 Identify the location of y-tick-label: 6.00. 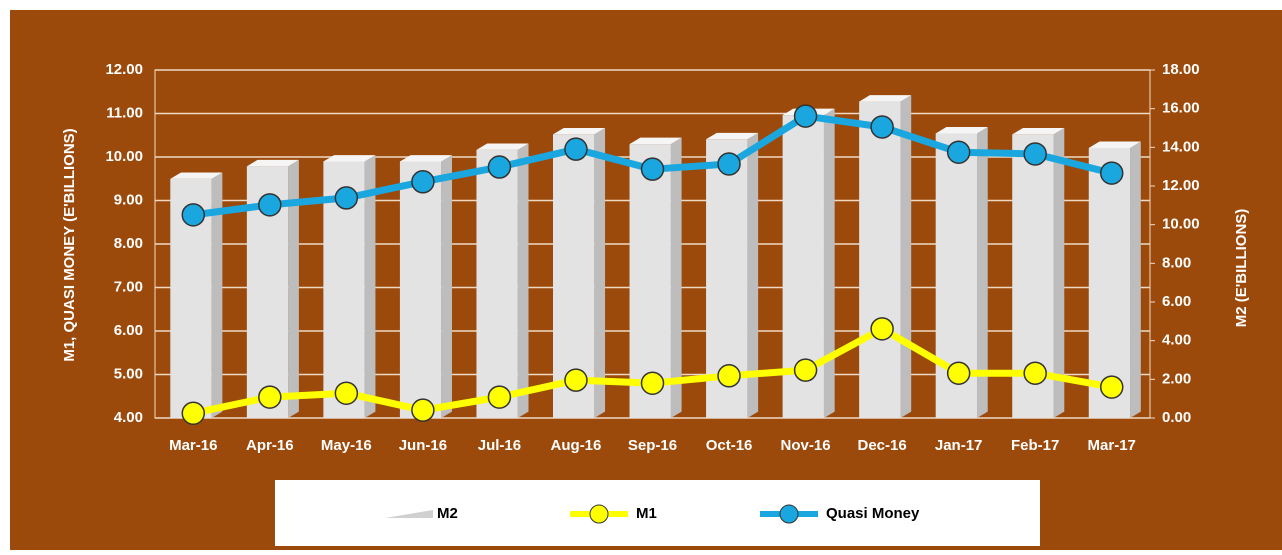
(128, 330).